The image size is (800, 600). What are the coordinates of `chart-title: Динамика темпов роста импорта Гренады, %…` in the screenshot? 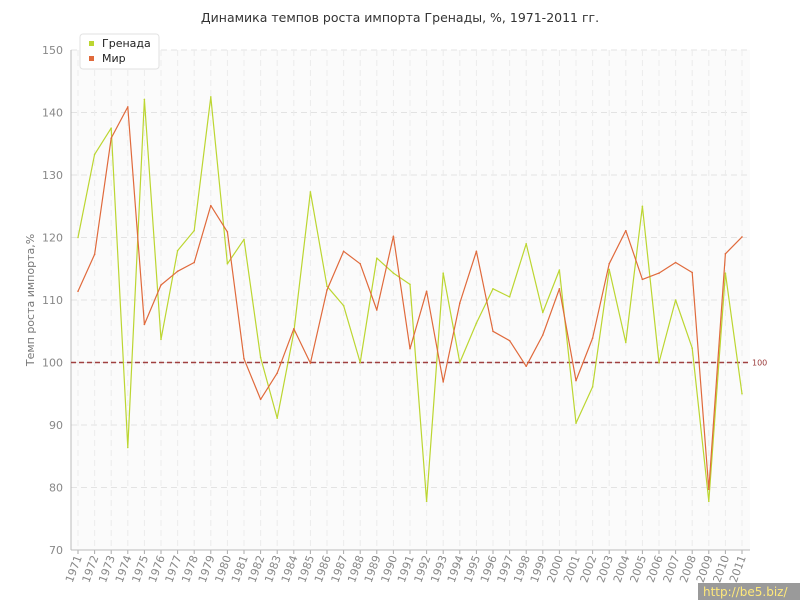 It's located at (400, 17).